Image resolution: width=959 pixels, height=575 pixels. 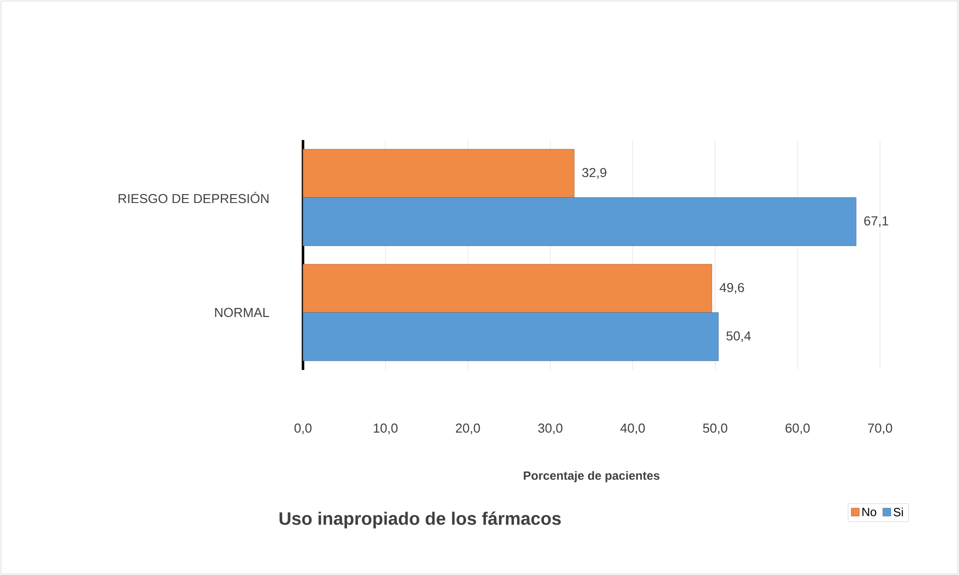 What do you see at coordinates (594, 173) in the screenshot?
I see `data-label: 32,9` at bounding box center [594, 173].